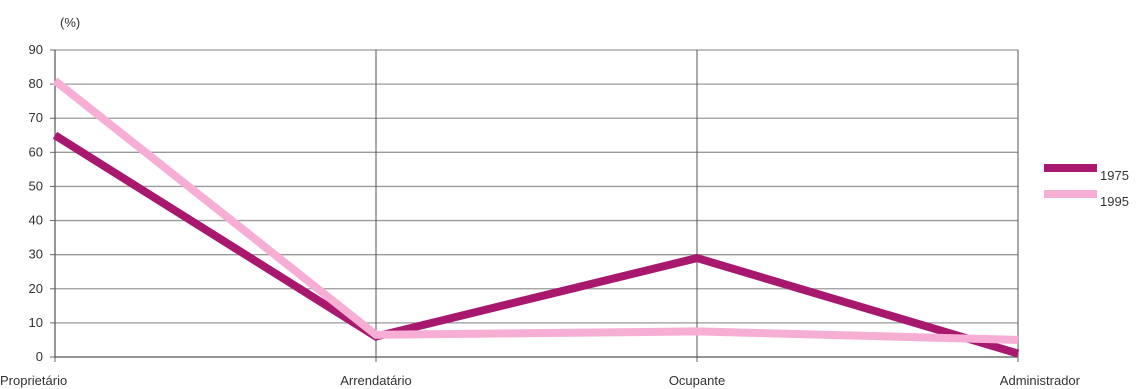 The width and height of the screenshot is (1138, 389). I want to click on y-tick-label: 50, so click(36, 185).